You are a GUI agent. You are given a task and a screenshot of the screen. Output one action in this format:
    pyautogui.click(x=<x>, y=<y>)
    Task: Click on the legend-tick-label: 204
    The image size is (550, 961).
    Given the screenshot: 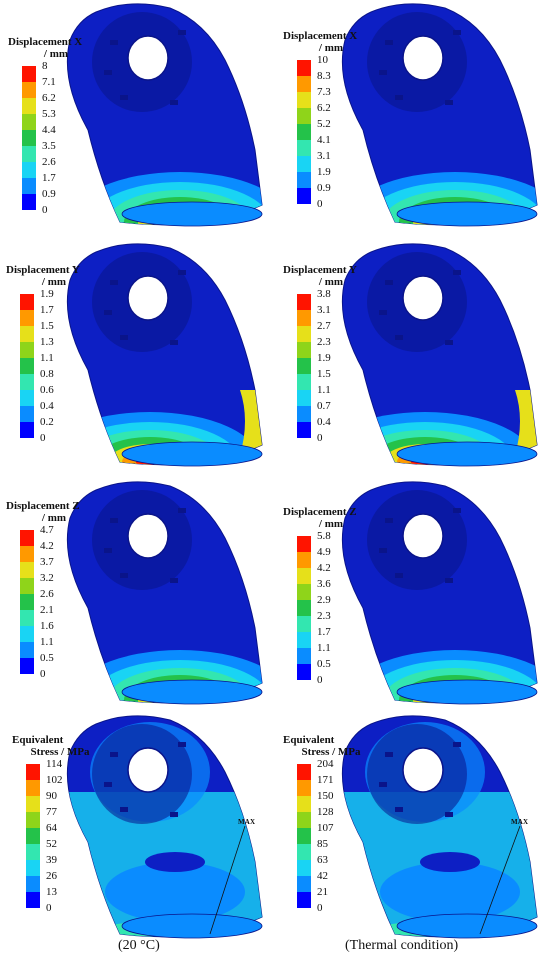 What is the action you would take?
    pyautogui.click(x=325, y=764)
    